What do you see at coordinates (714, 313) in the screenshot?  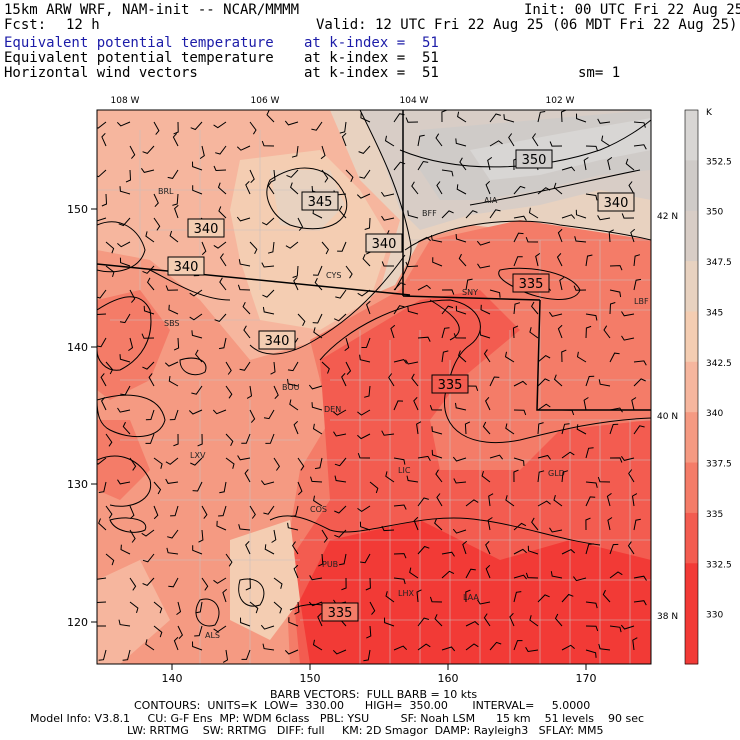 I see `colorbar-label: 345` at bounding box center [714, 313].